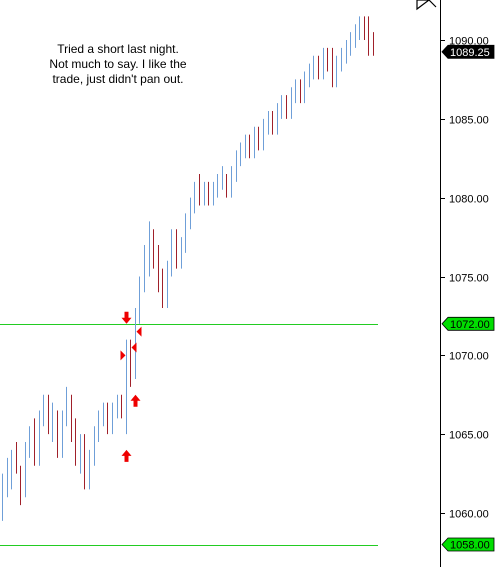  Describe the element at coordinates (469, 436) in the screenshot. I see `axis-tick-label: 1065.00` at that location.